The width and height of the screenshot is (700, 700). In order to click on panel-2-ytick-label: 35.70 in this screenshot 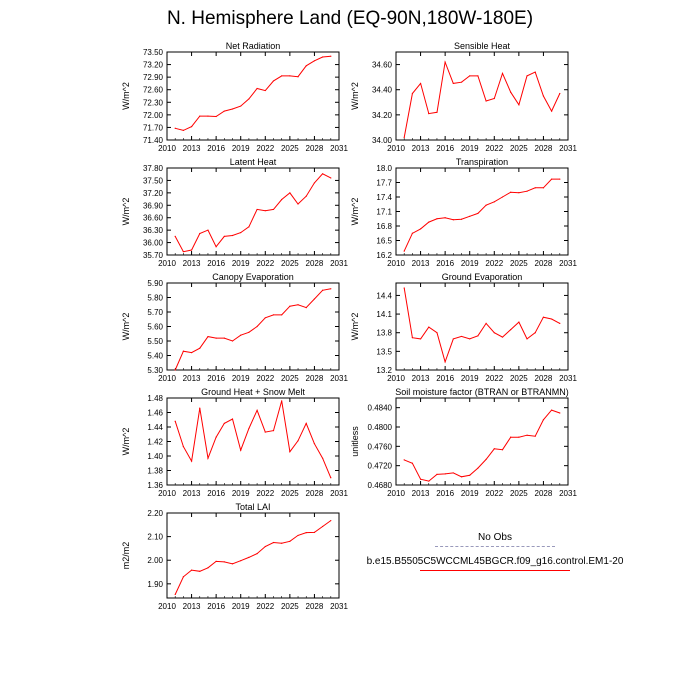, I will do `click(153, 255)`.